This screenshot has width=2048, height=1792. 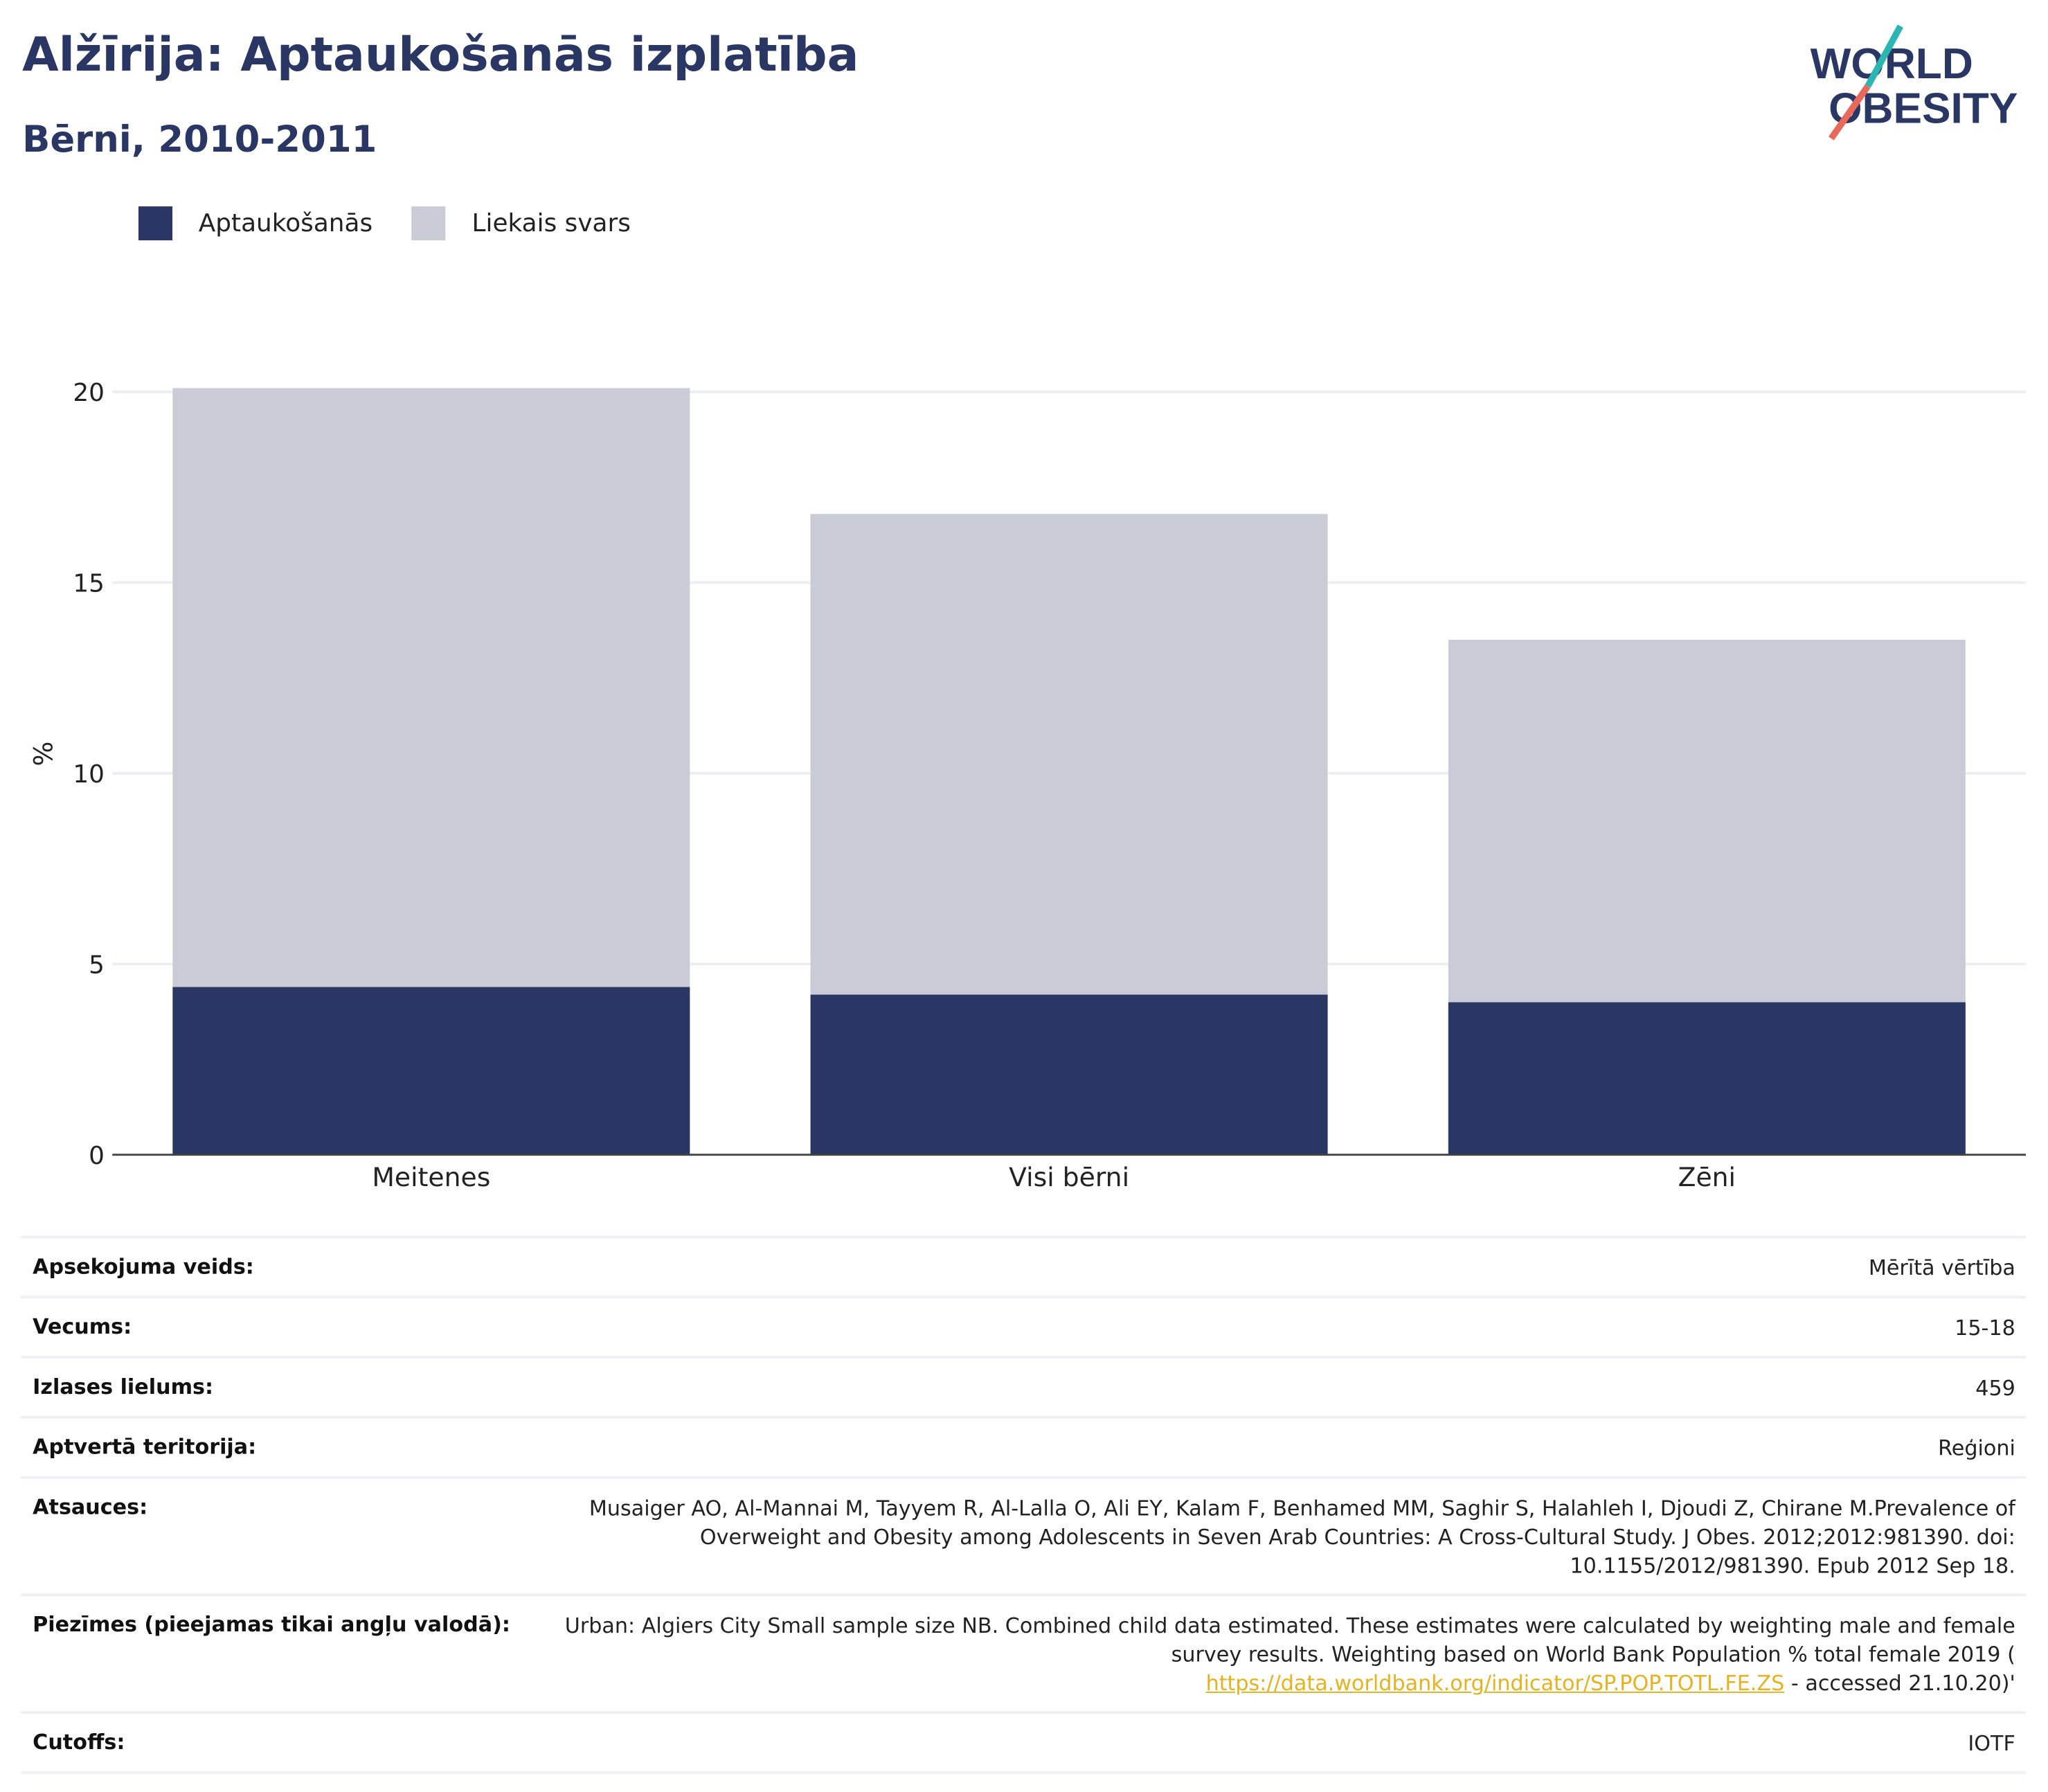 What do you see at coordinates (1069, 1177) in the screenshot?
I see `x-tick-label: Visi bērni` at bounding box center [1069, 1177].